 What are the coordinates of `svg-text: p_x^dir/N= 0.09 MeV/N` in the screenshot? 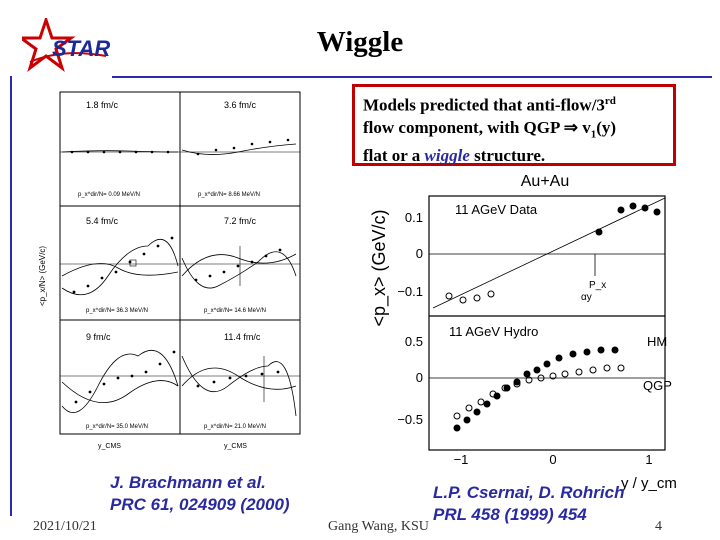 It's located at (109, 195).